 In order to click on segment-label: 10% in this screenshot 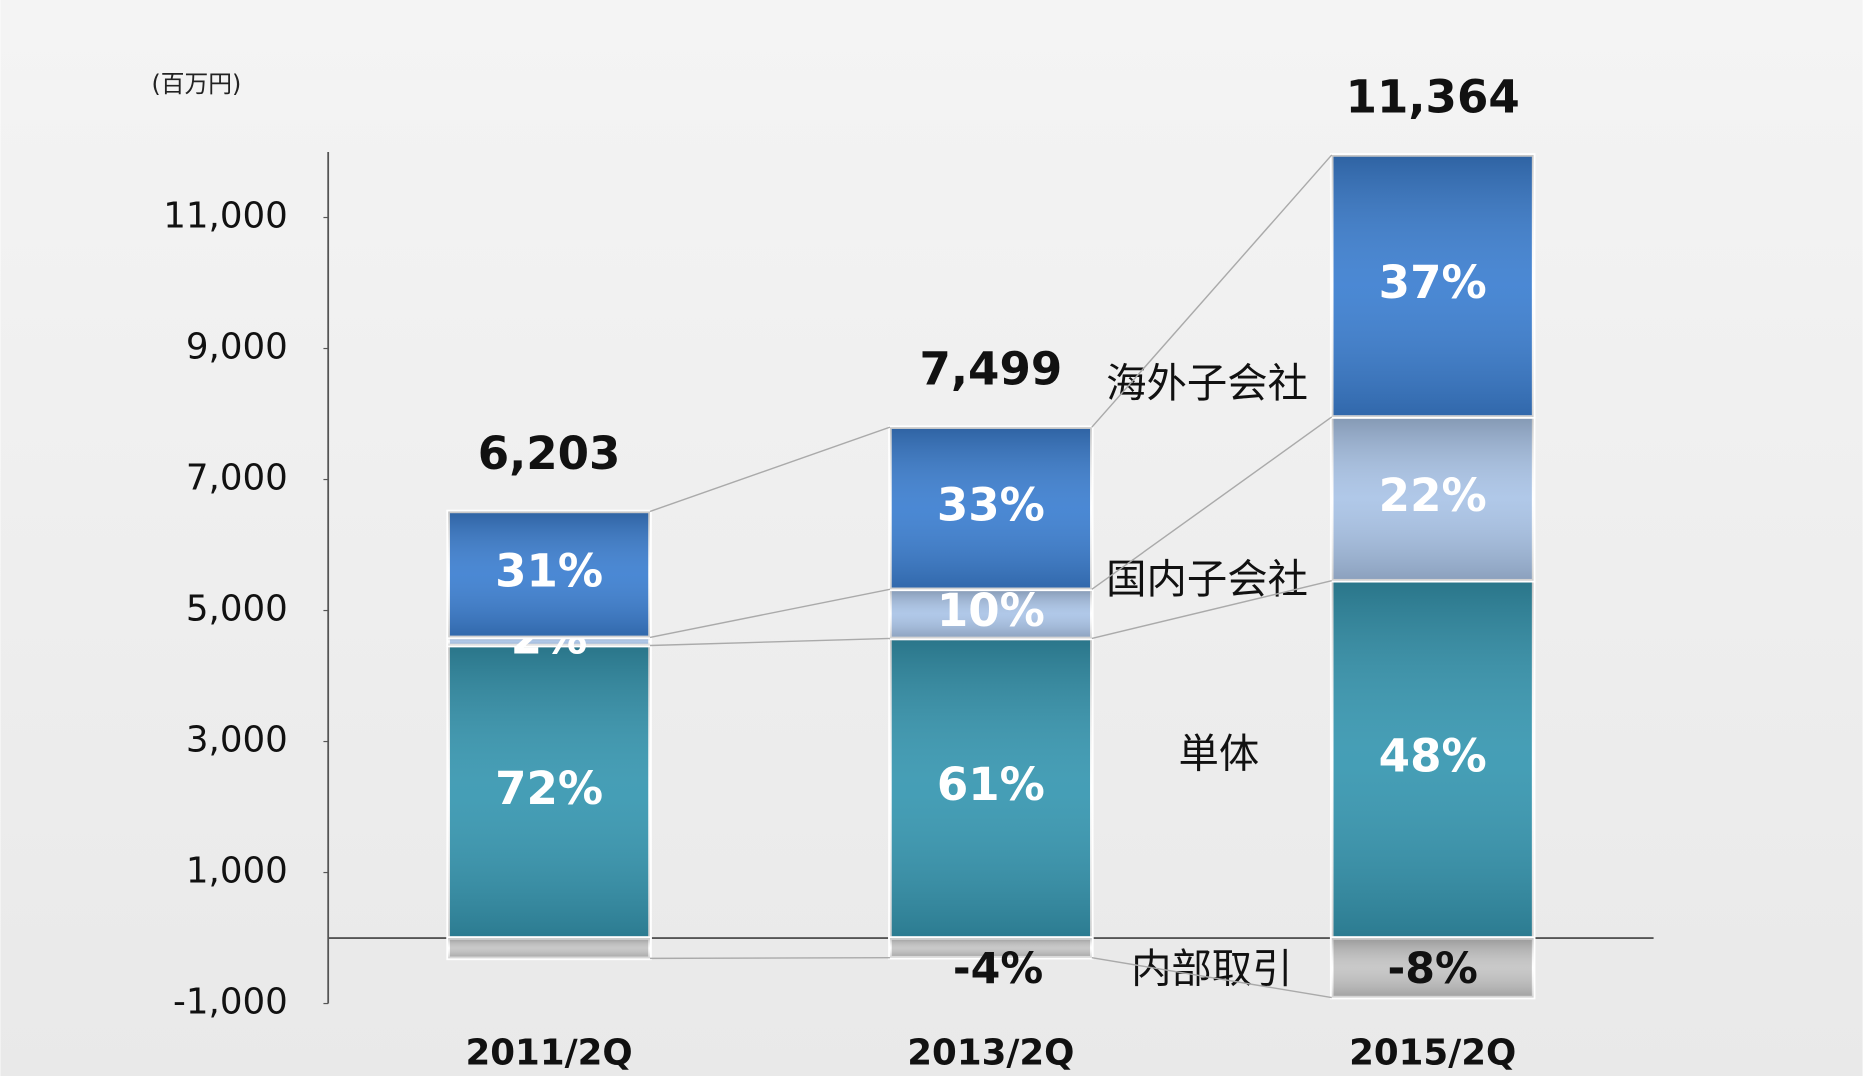, I will do `click(991, 610)`.